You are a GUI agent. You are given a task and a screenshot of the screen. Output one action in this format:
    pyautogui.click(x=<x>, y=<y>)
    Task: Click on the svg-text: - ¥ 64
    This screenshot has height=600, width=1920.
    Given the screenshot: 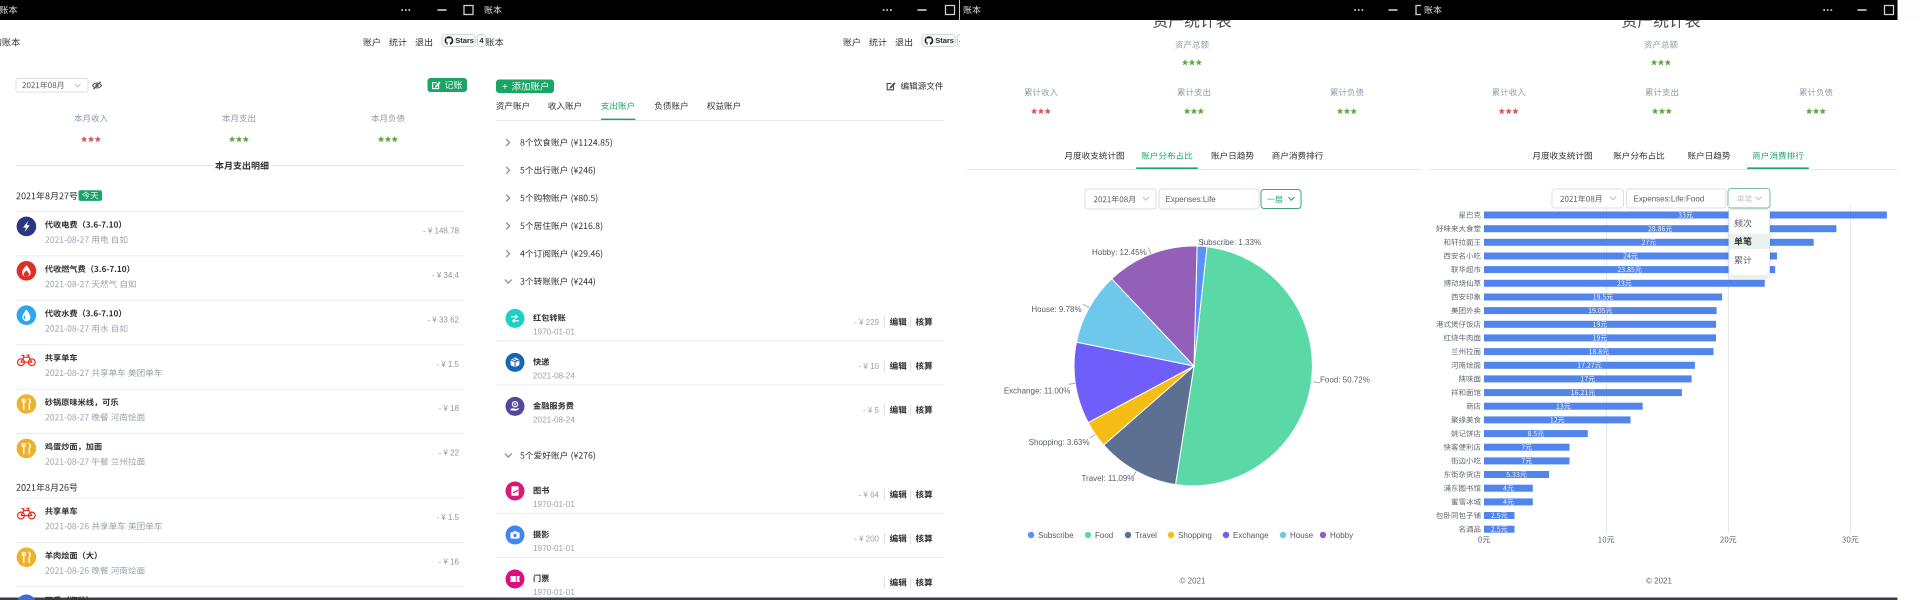 What is the action you would take?
    pyautogui.click(x=869, y=494)
    